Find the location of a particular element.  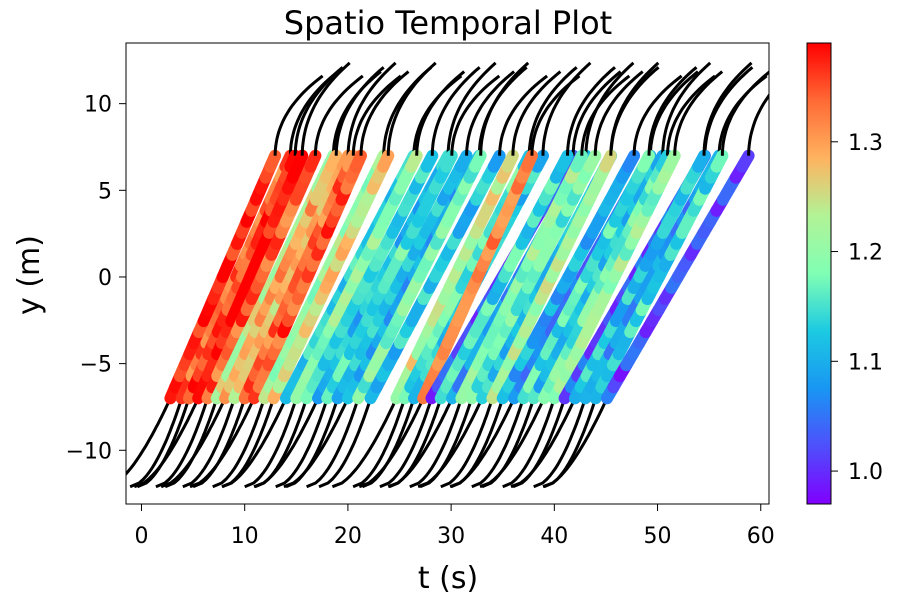

colorbar-tick-label: 1.1 is located at coordinates (865, 362).